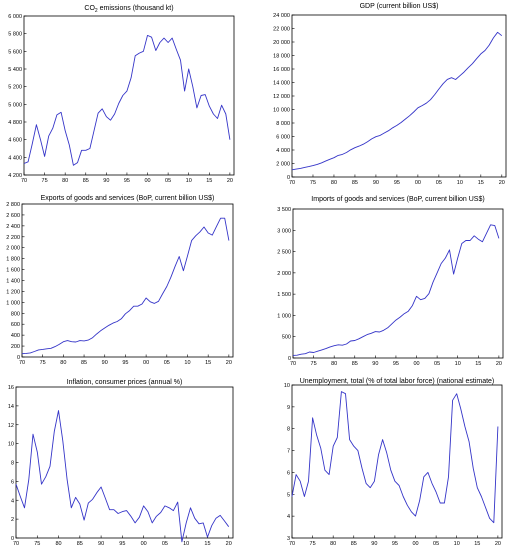 The height and width of the screenshot is (550, 515). I want to click on y-tick-label: 3, so click(288, 539).